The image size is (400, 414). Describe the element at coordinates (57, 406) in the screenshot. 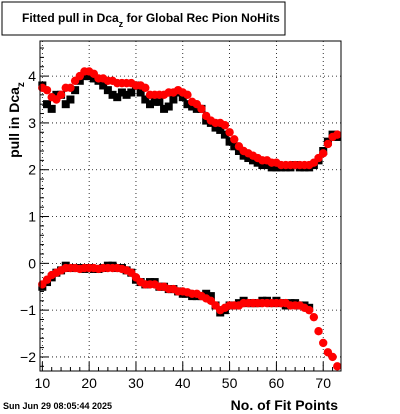

I see `timestamp: Sun Jun 29 08:05:44 2025` at that location.